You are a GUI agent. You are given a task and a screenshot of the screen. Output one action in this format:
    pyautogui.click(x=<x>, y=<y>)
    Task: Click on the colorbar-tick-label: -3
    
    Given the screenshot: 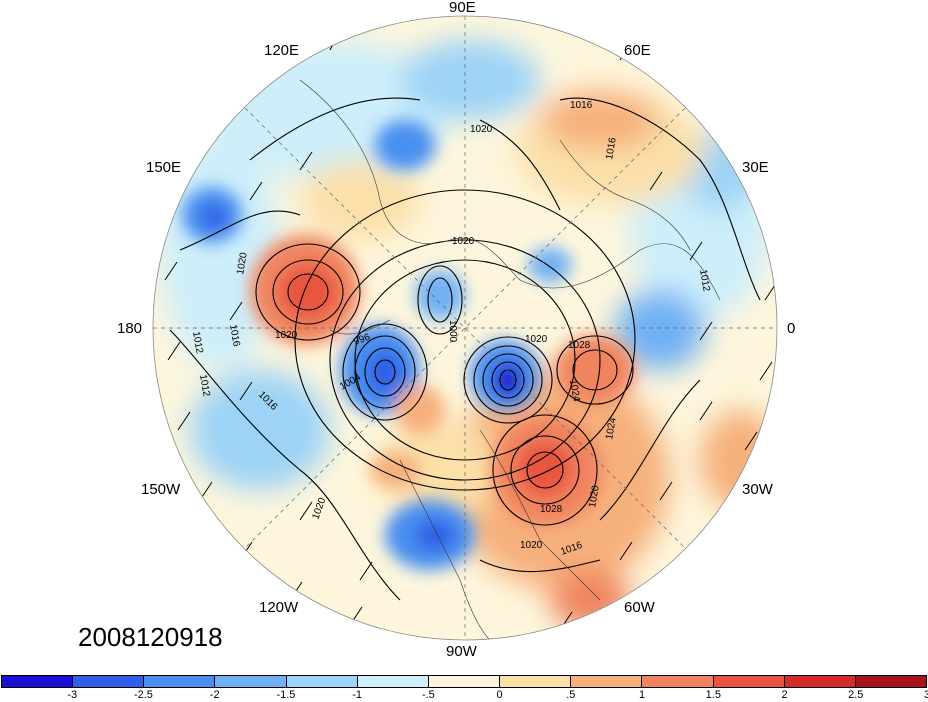 What is the action you would take?
    pyautogui.click(x=72, y=695)
    